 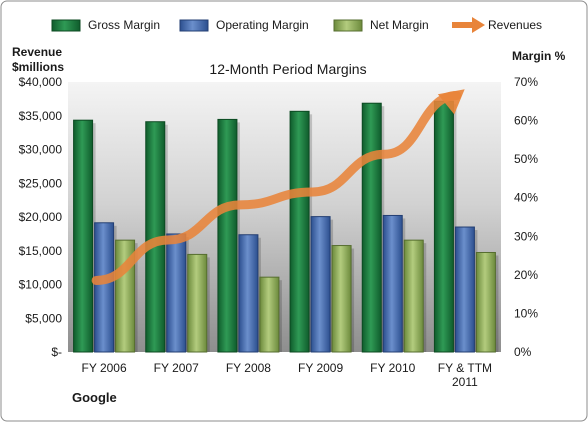 What do you see at coordinates (526, 159) in the screenshot?
I see `right-tick-label: 50%` at bounding box center [526, 159].